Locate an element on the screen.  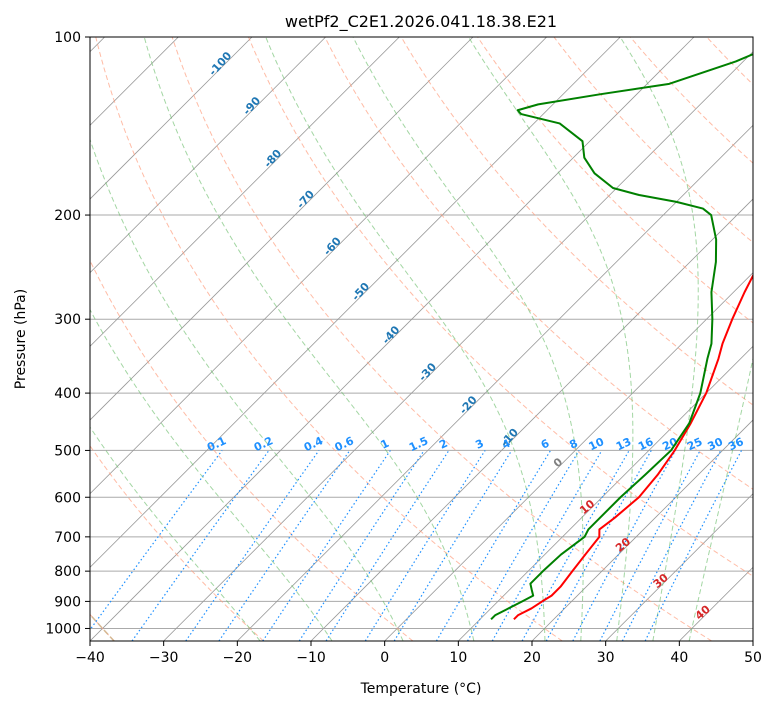
y-axis-label: Pressure (hPa) is located at coordinates (21, 339).